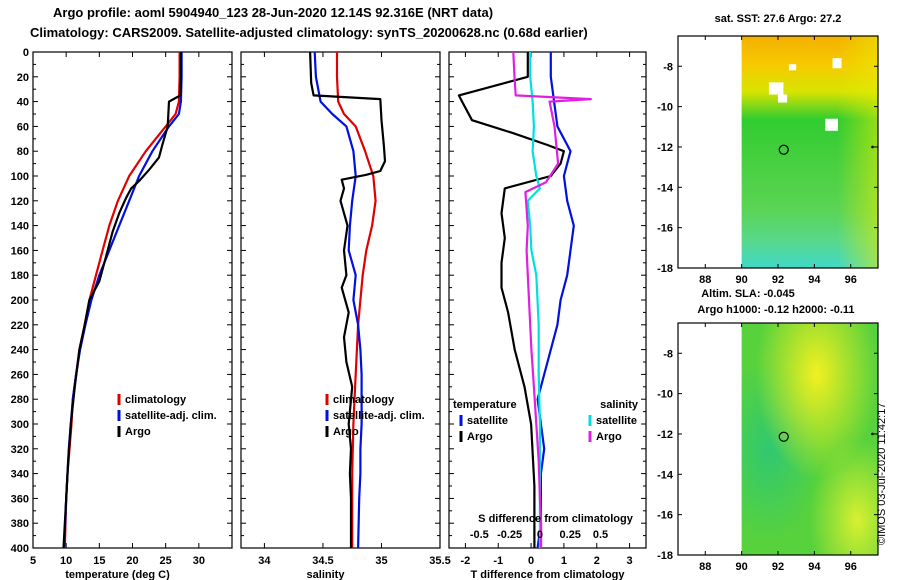  Describe the element at coordinates (783, 436) in the screenshot. I see `altim-map-argo-position-marker` at that location.